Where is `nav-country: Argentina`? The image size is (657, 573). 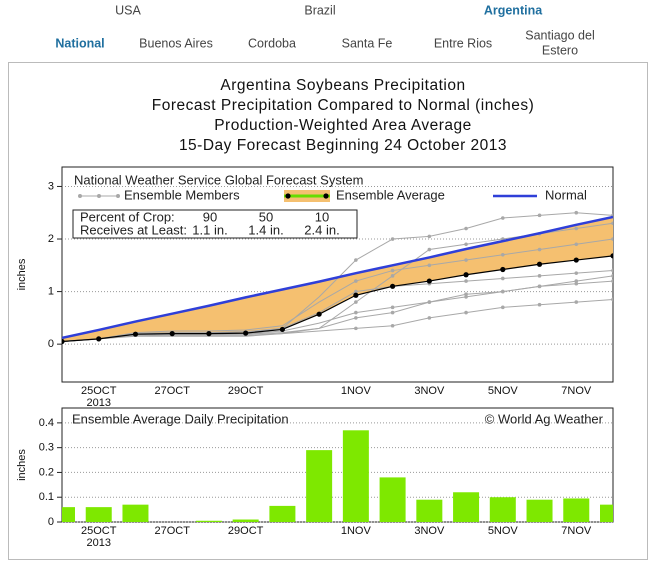
nav-country: Argentina is located at coordinates (513, 10).